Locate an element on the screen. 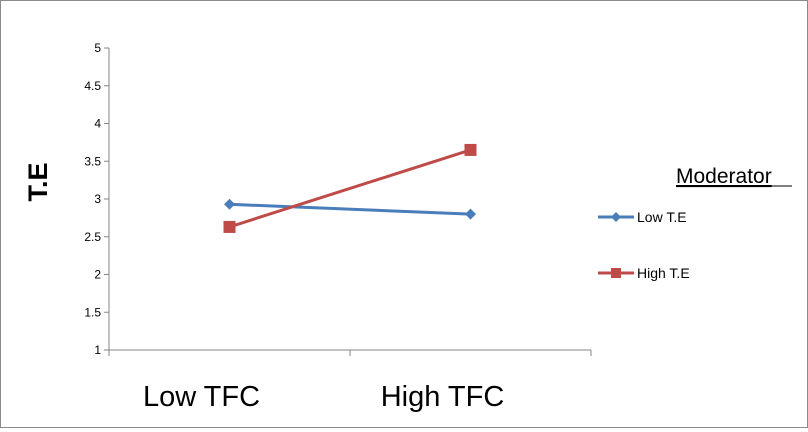  y-tick-label: 2 is located at coordinates (97, 275).